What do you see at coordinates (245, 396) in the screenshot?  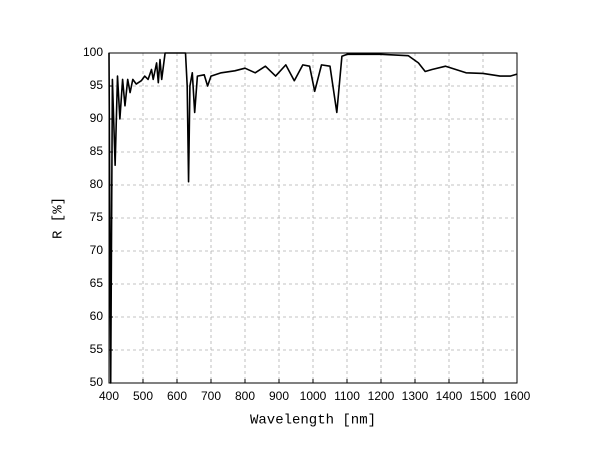 I see `x-tick-label: 800` at bounding box center [245, 396].